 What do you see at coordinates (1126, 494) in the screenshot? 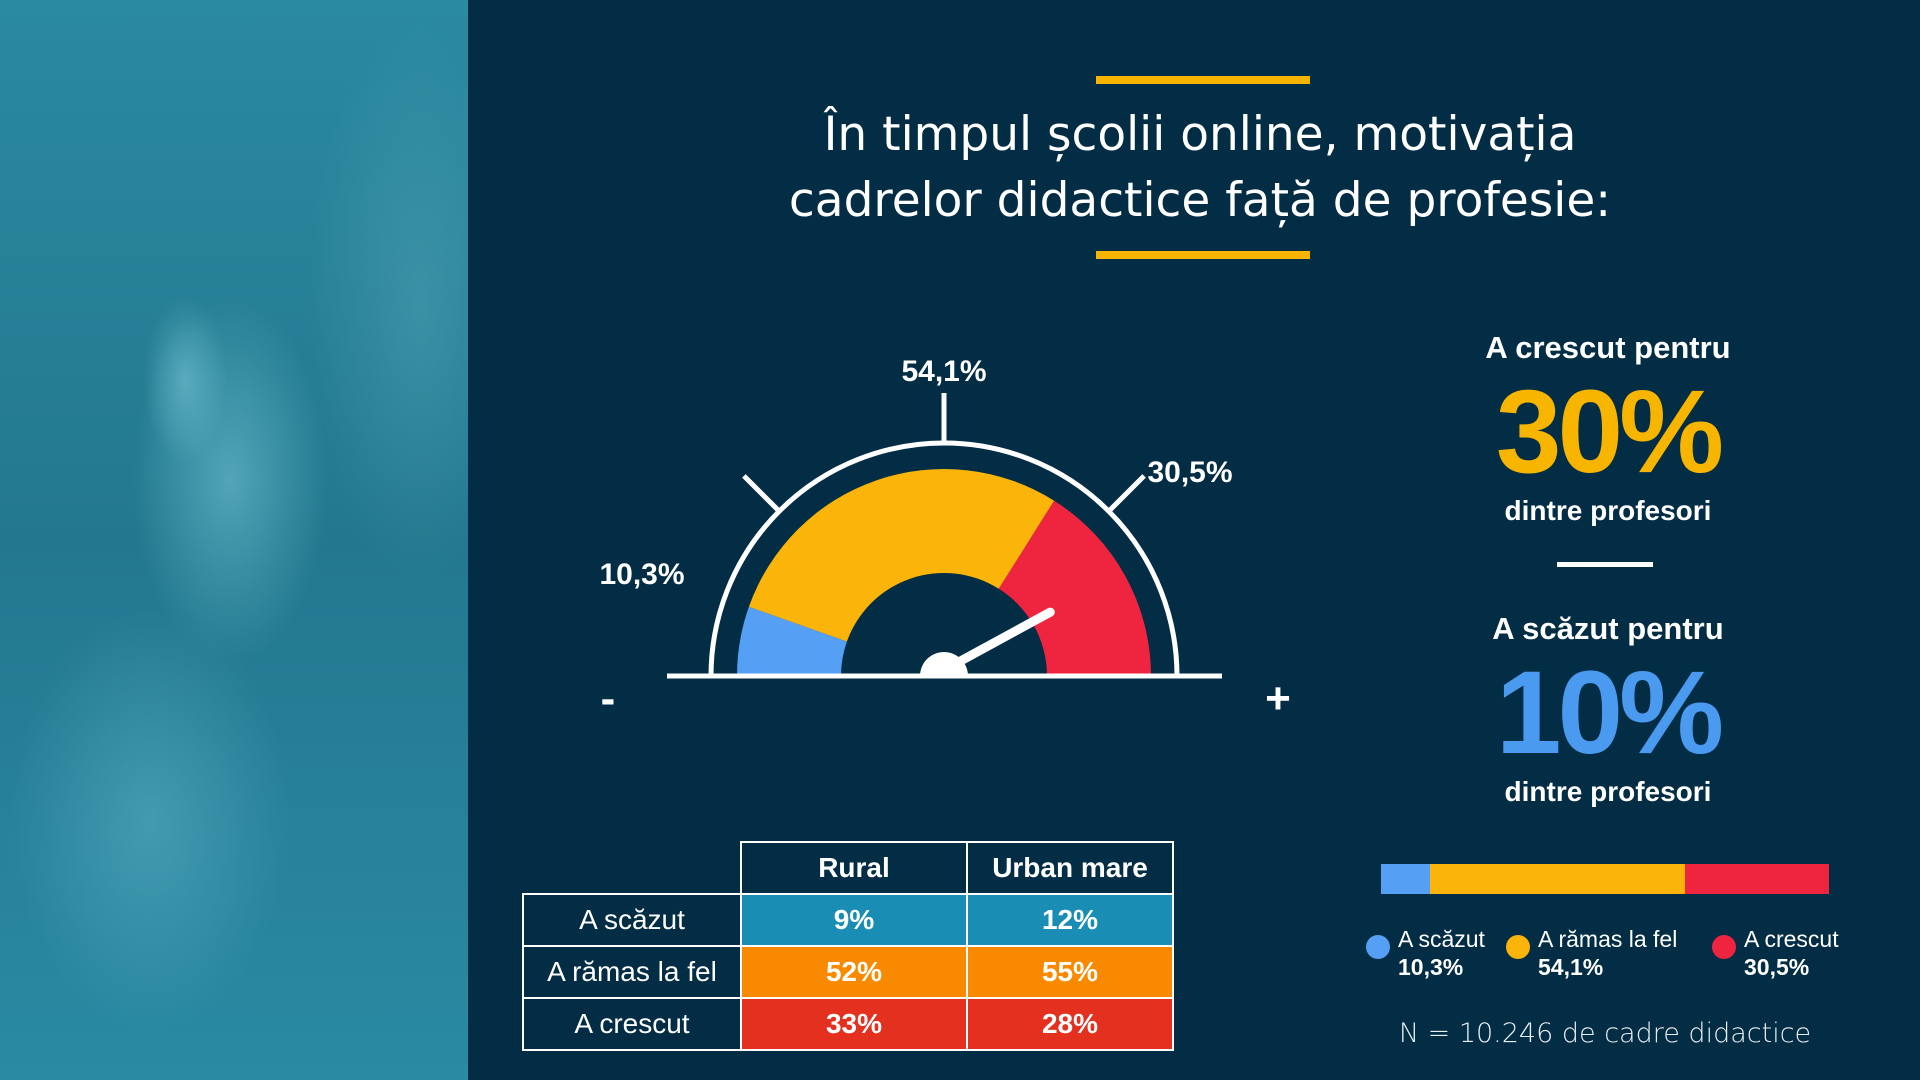
I see `gauge-tick-right` at bounding box center [1126, 494].